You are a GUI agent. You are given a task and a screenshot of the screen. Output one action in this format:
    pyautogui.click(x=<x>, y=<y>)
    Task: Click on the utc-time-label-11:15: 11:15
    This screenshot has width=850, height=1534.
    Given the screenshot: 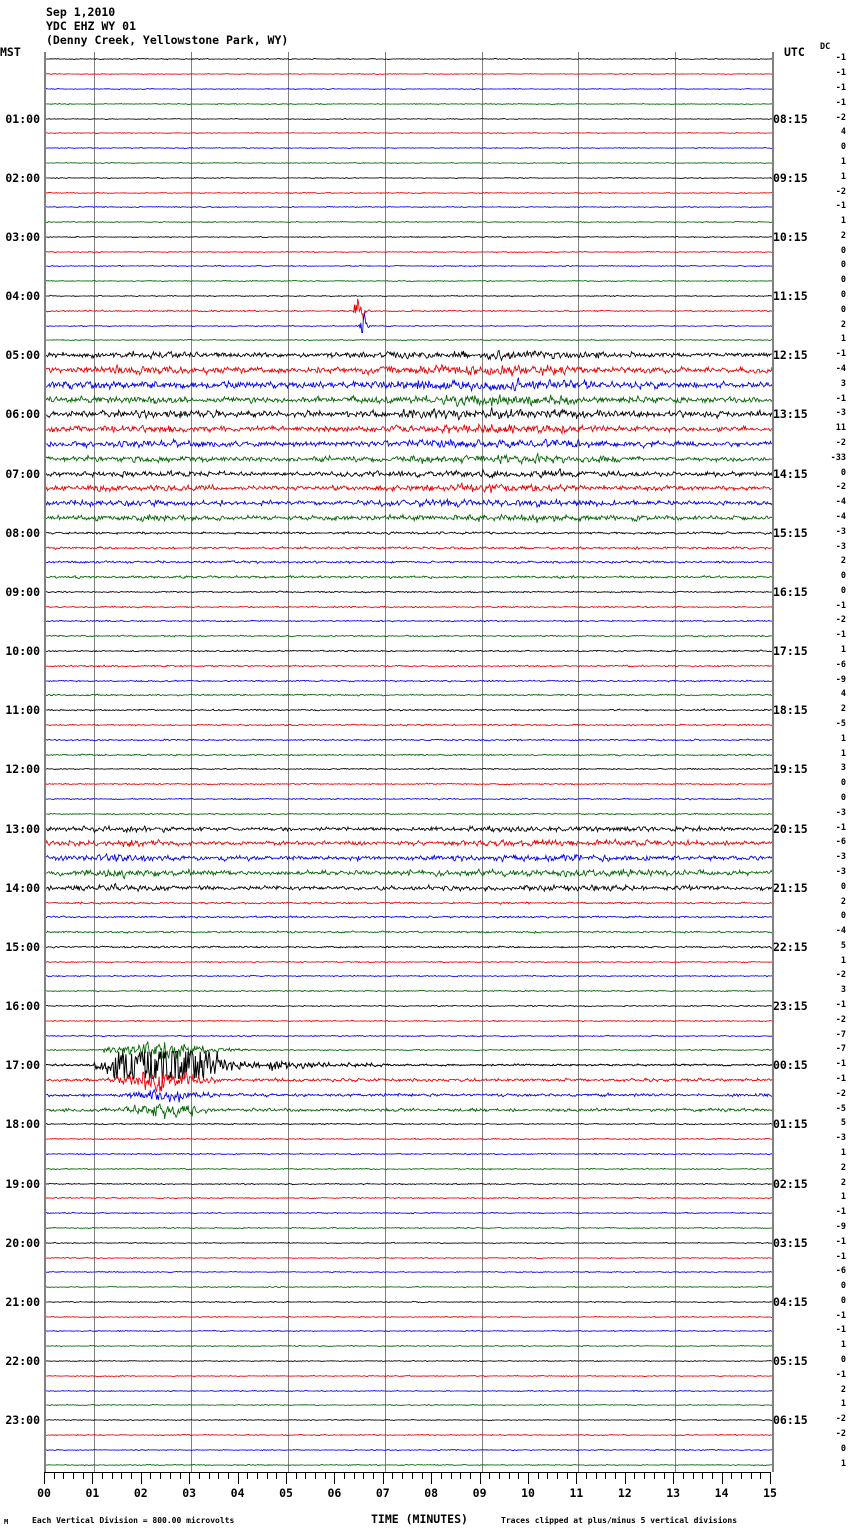 What is the action you would take?
    pyautogui.click(x=790, y=296)
    